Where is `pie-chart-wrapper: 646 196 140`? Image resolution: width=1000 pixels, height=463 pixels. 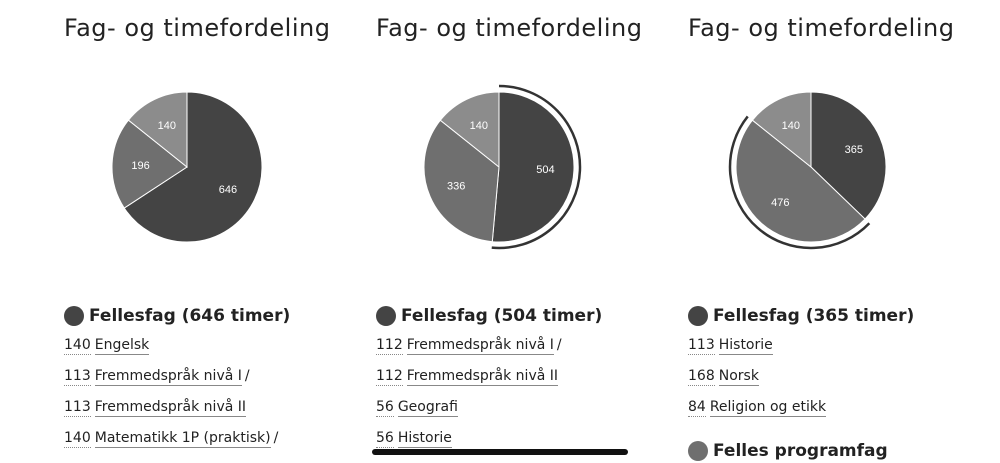 pie-chart-wrapper: 646 196 140 is located at coordinates (189, 176).